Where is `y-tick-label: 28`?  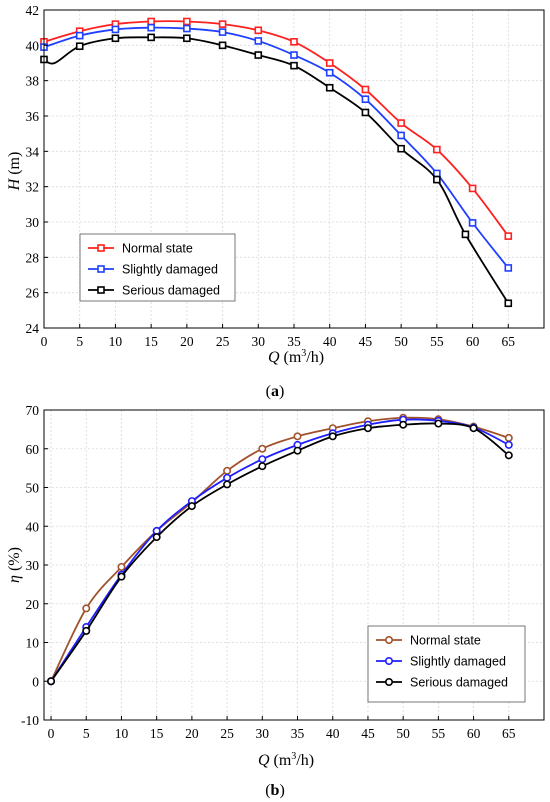
y-tick-label: 28 is located at coordinates (33, 257).